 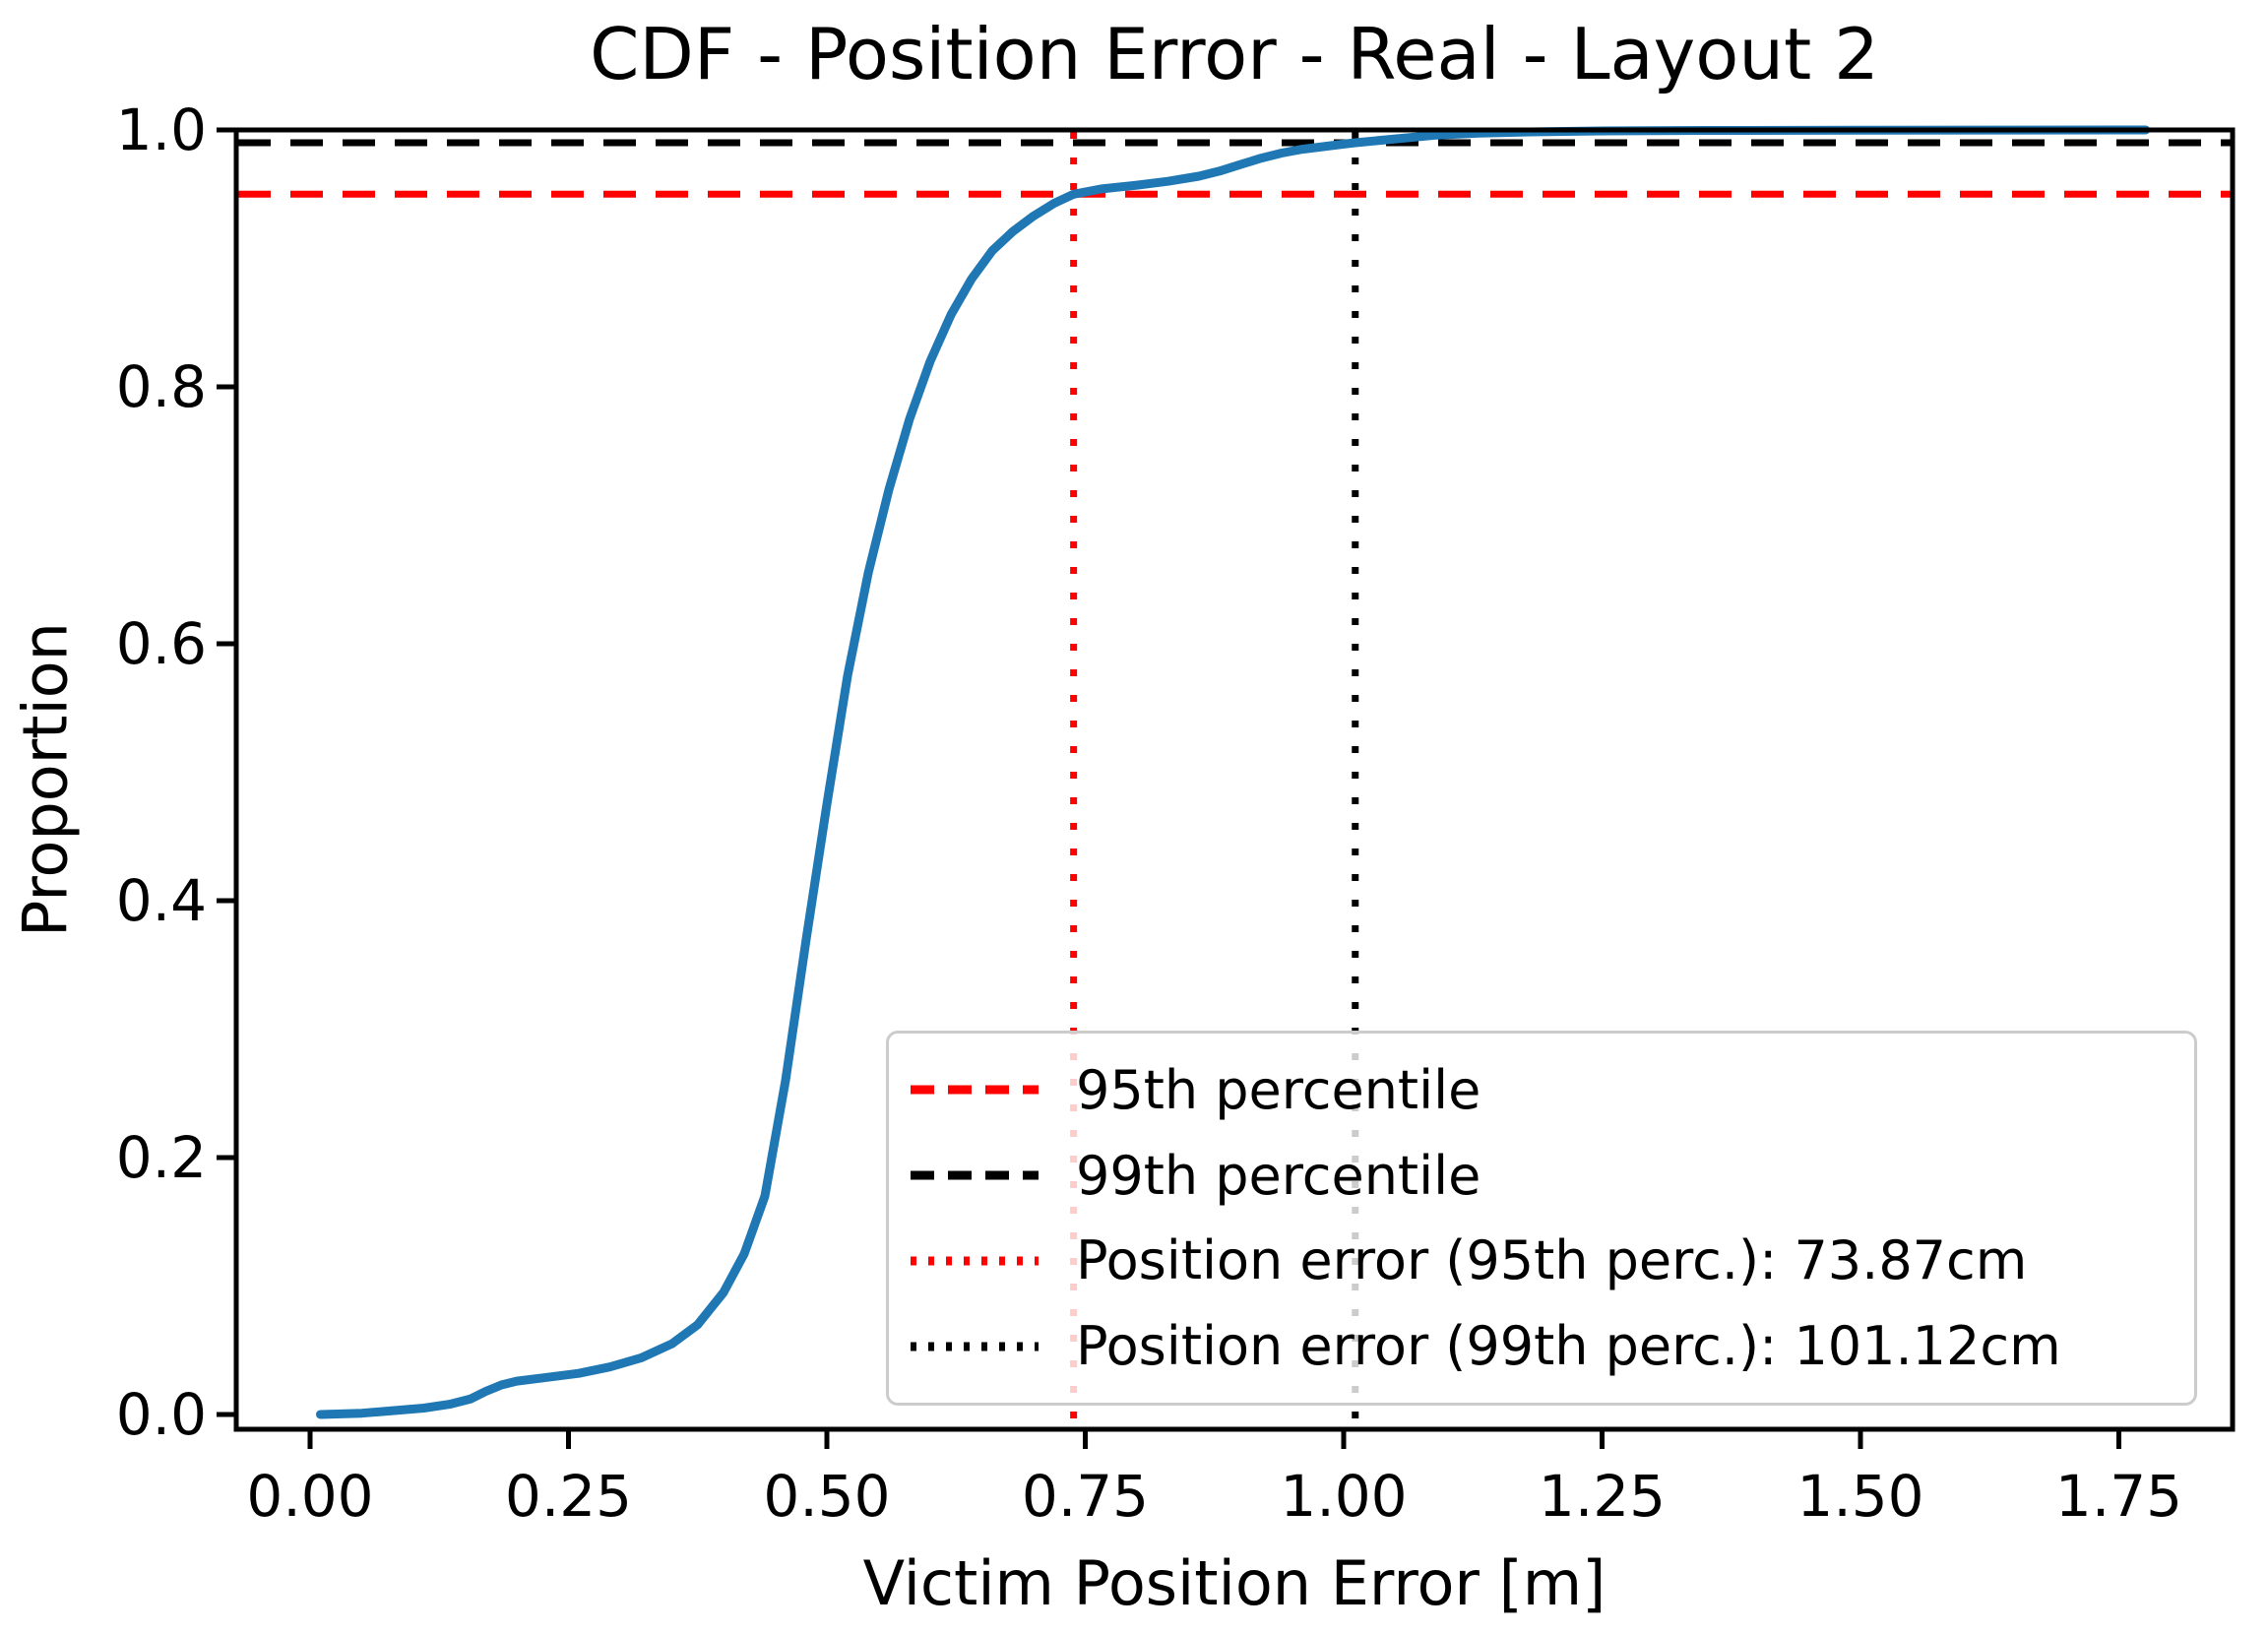 I want to click on legend-item-99th-percentile: 99th percentile, so click(x=1547, y=1175).